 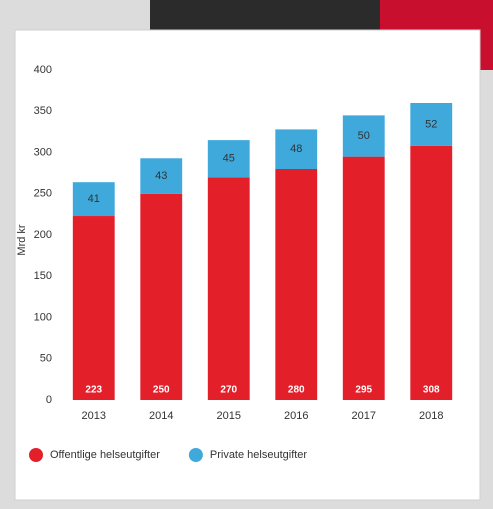 I want to click on y-tick-label: 300, so click(x=43, y=152).